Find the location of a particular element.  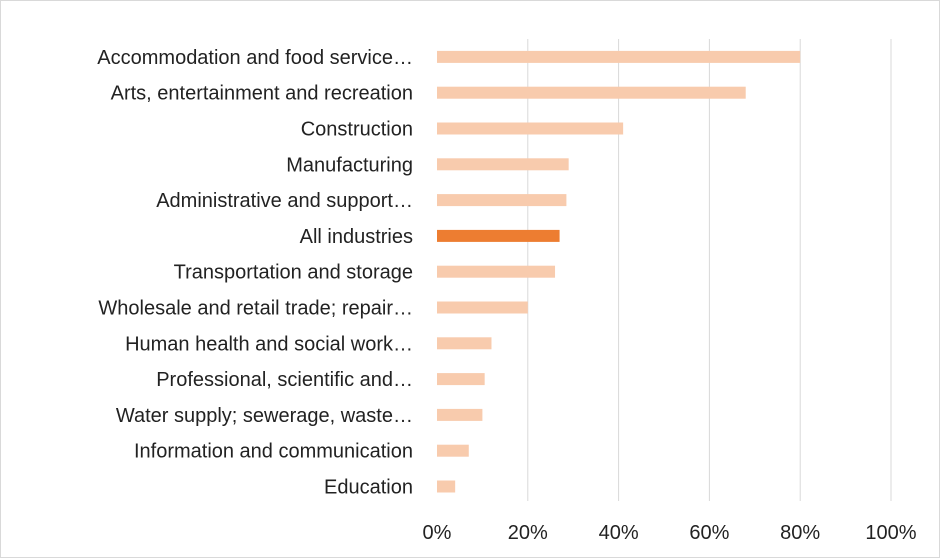

x-tick-label-20: 20% is located at coordinates (528, 533).